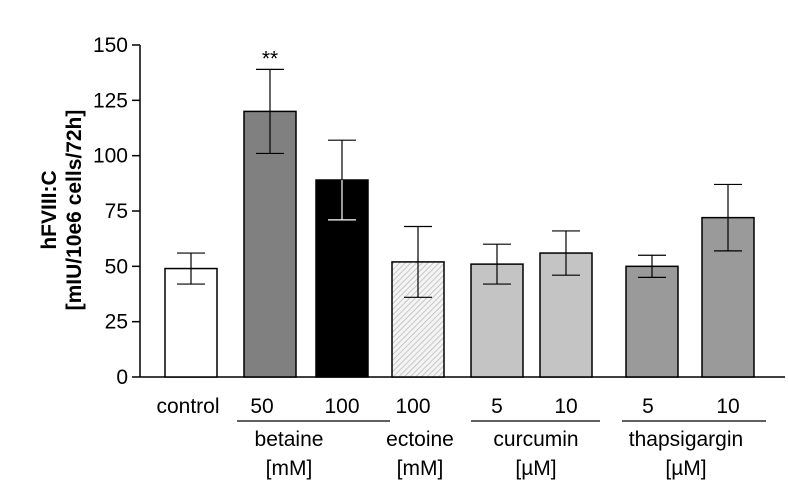  What do you see at coordinates (49, 209) in the screenshot?
I see `y-axis-label-line1: hFVIII:C` at bounding box center [49, 209].